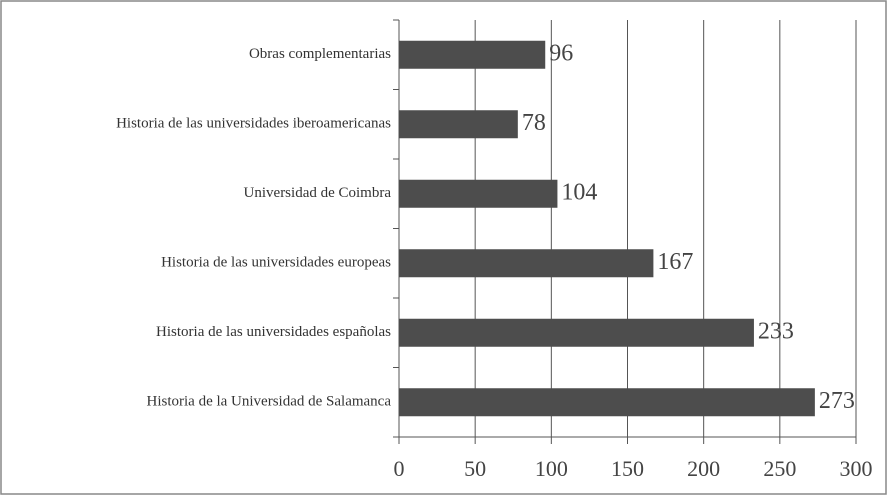 The height and width of the screenshot is (495, 887). Describe the element at coordinates (776, 331) in the screenshot. I see `value-label: 233` at that location.